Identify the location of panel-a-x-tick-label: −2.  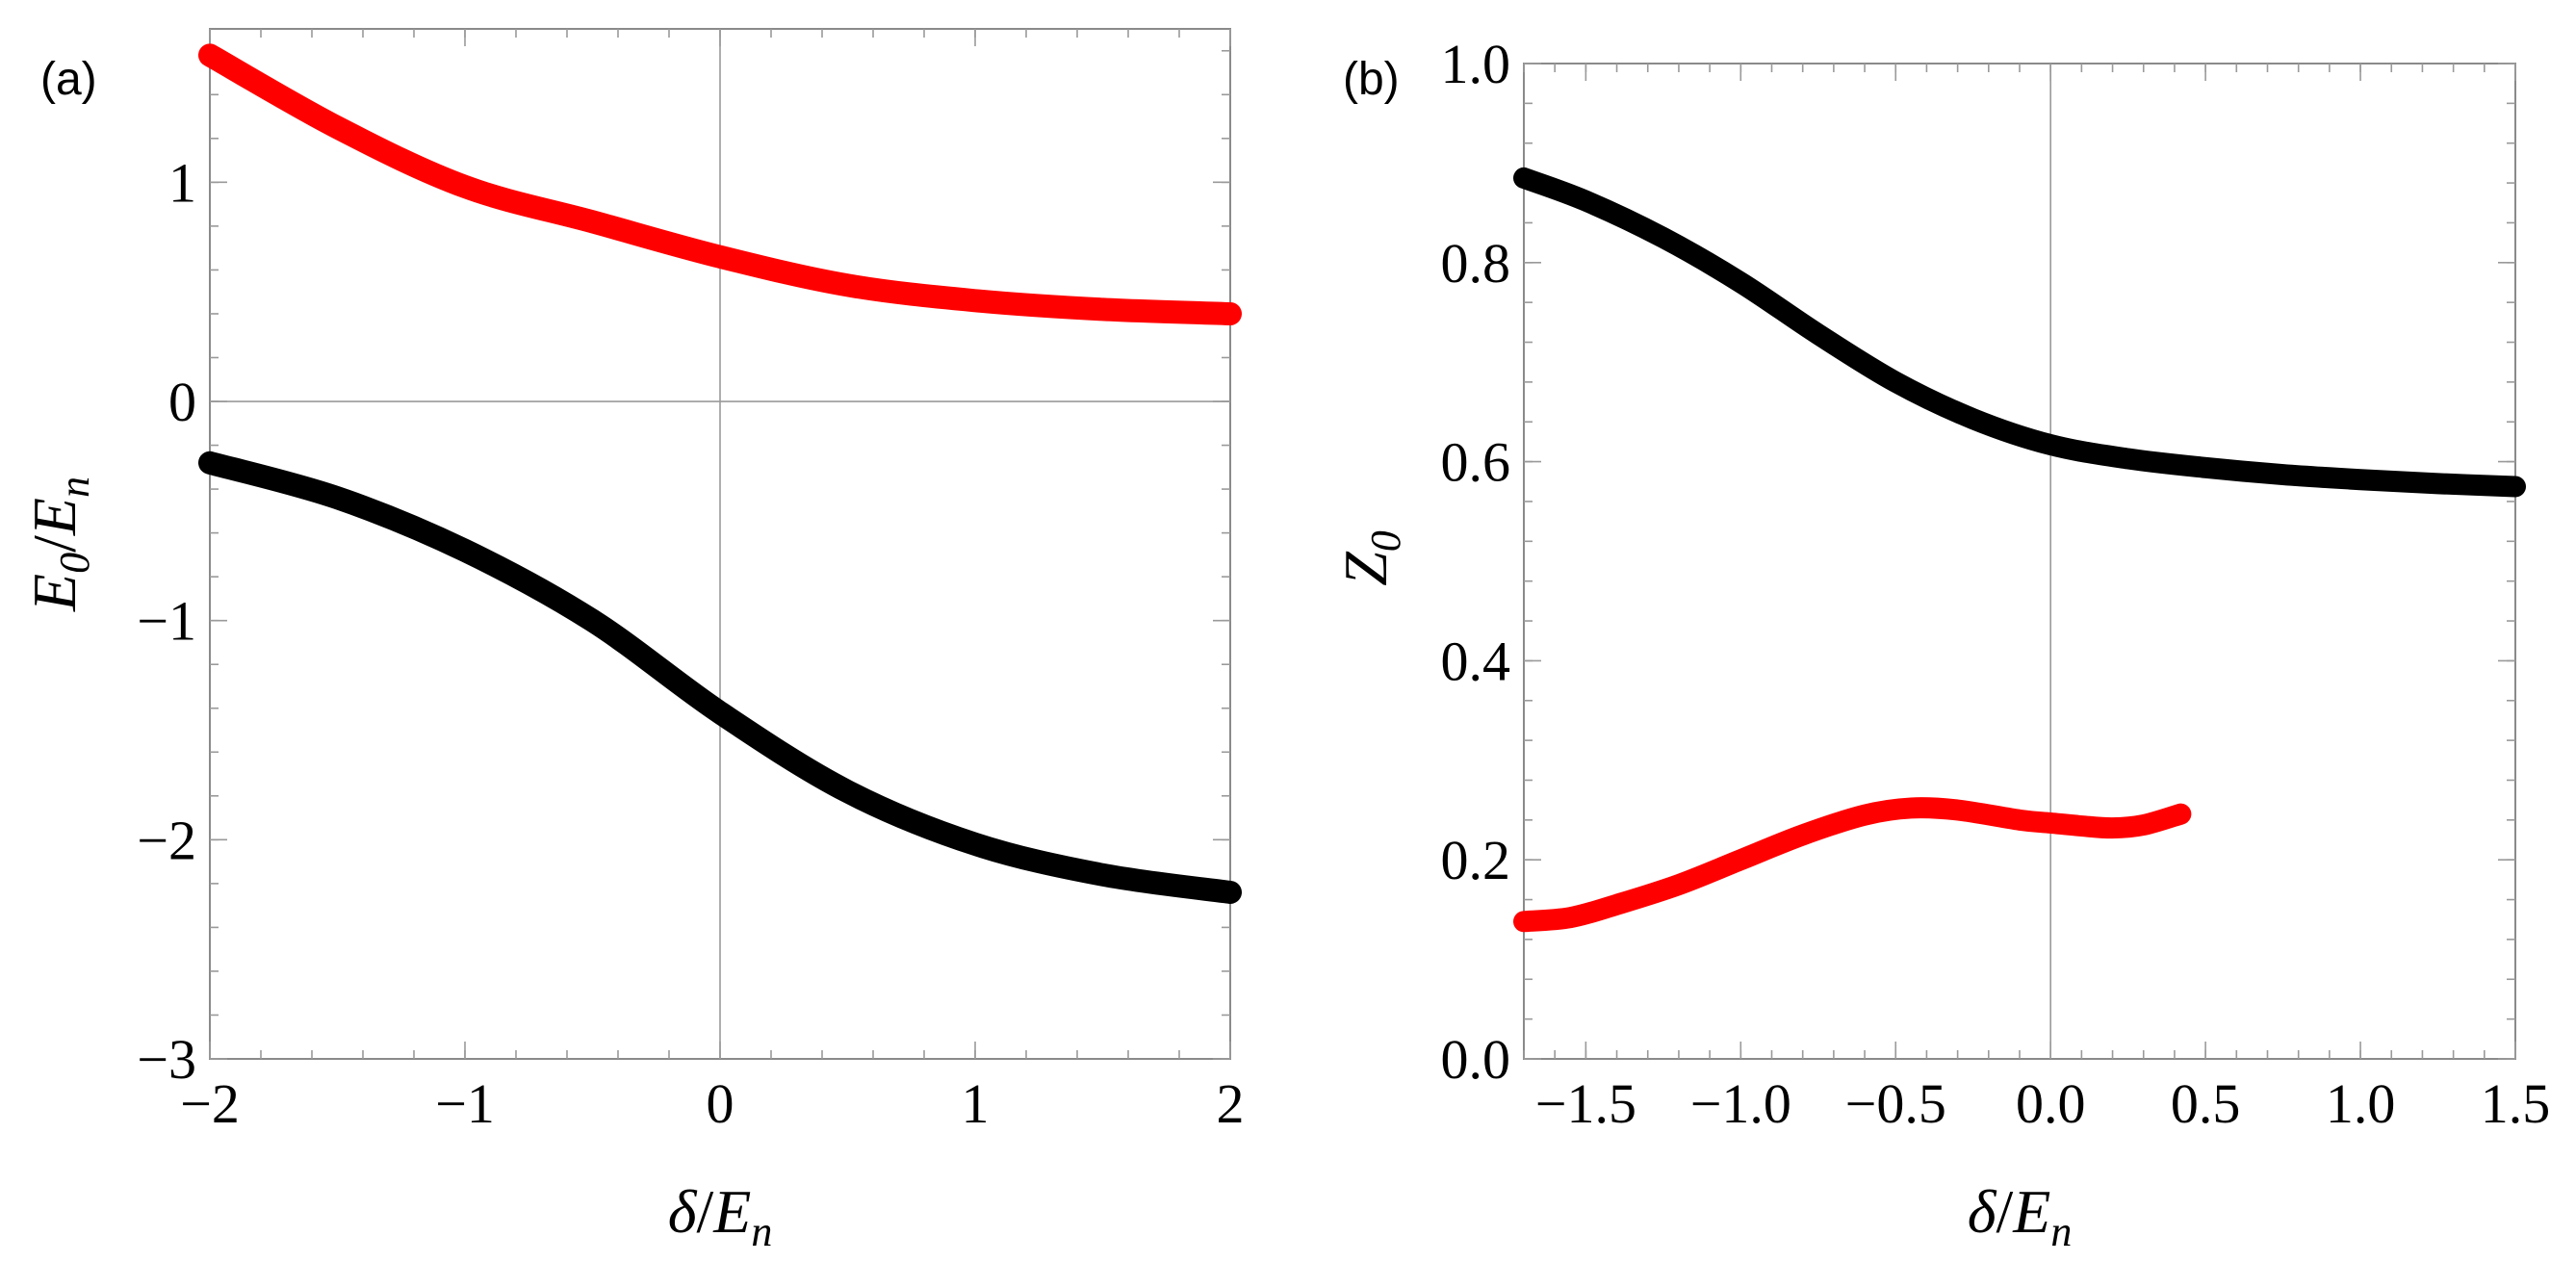
(210, 1103).